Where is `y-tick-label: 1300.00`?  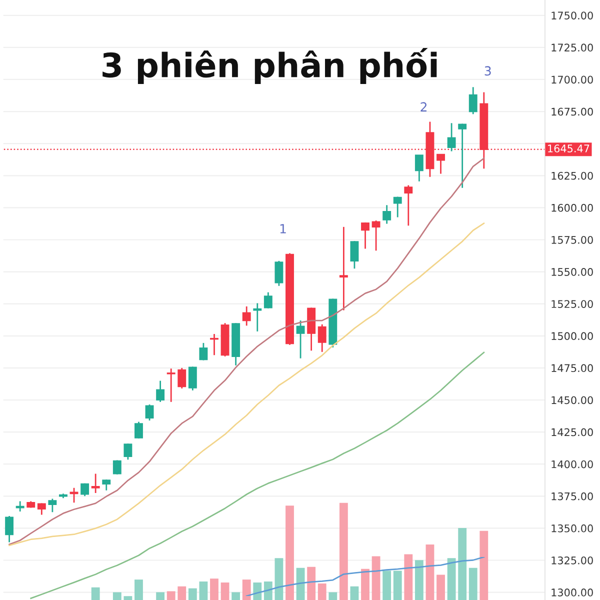 y-tick-label: 1300.00 is located at coordinates (572, 592).